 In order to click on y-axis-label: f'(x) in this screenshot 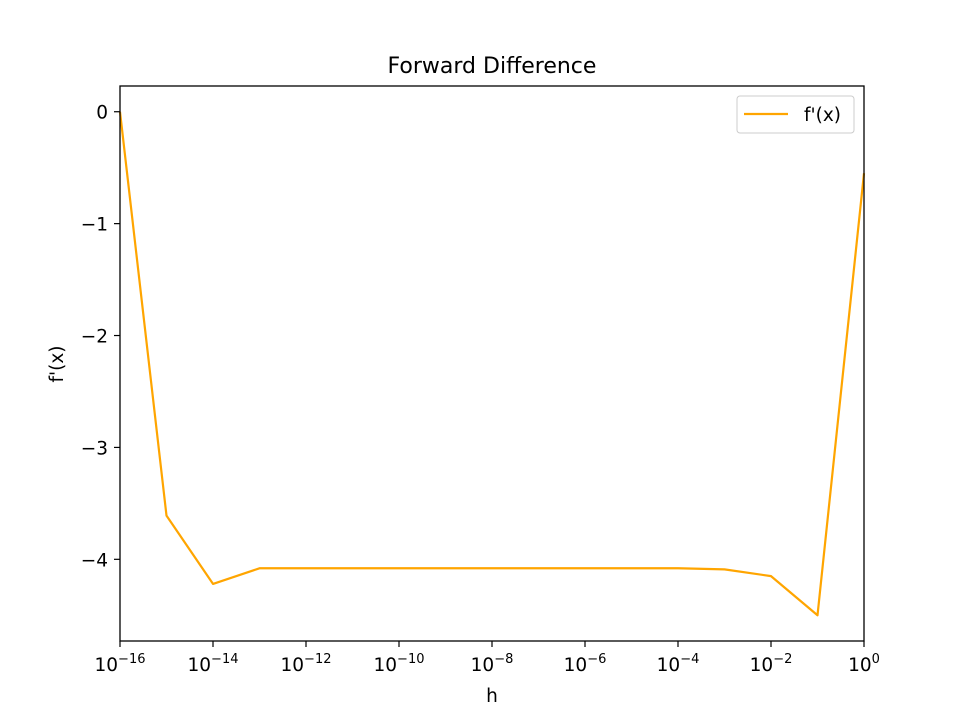, I will do `click(57, 364)`.